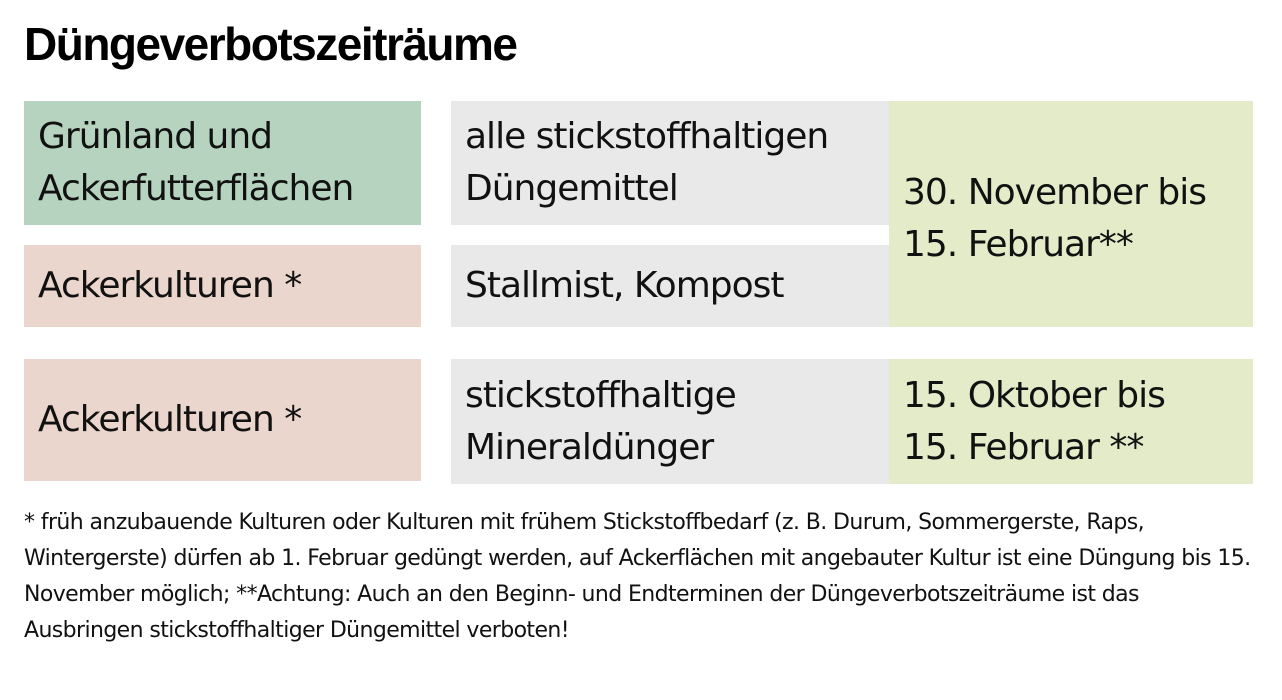 The height and width of the screenshot is (700, 1282). I want to click on period-label-line: 15. Februar**, so click(1018, 244).